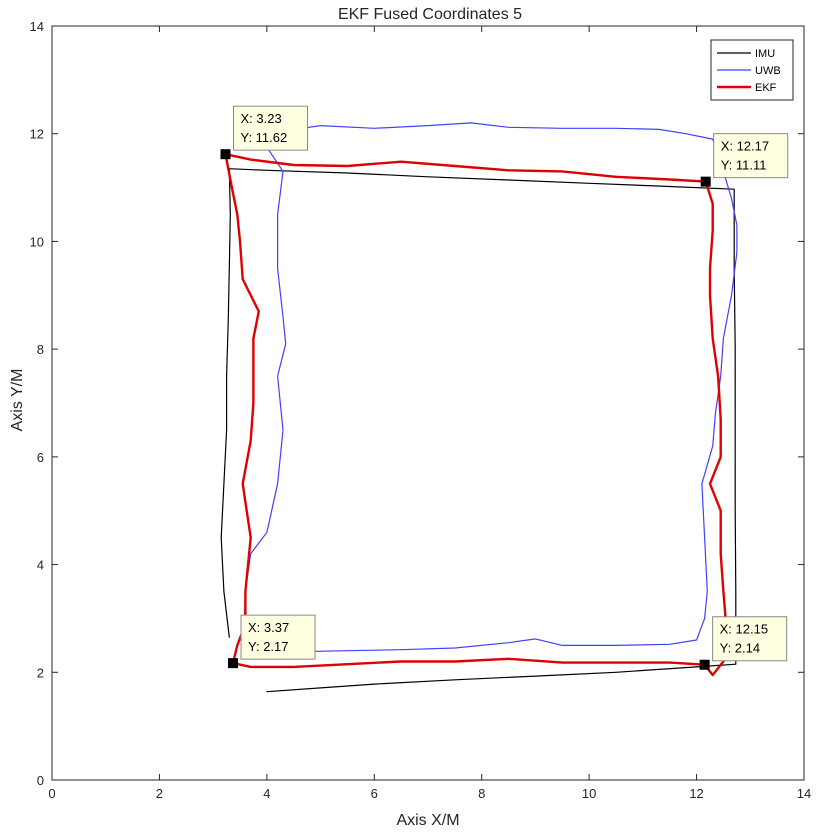 The image size is (821, 833). I want to click on x-tick-label: 4, so click(266, 793).